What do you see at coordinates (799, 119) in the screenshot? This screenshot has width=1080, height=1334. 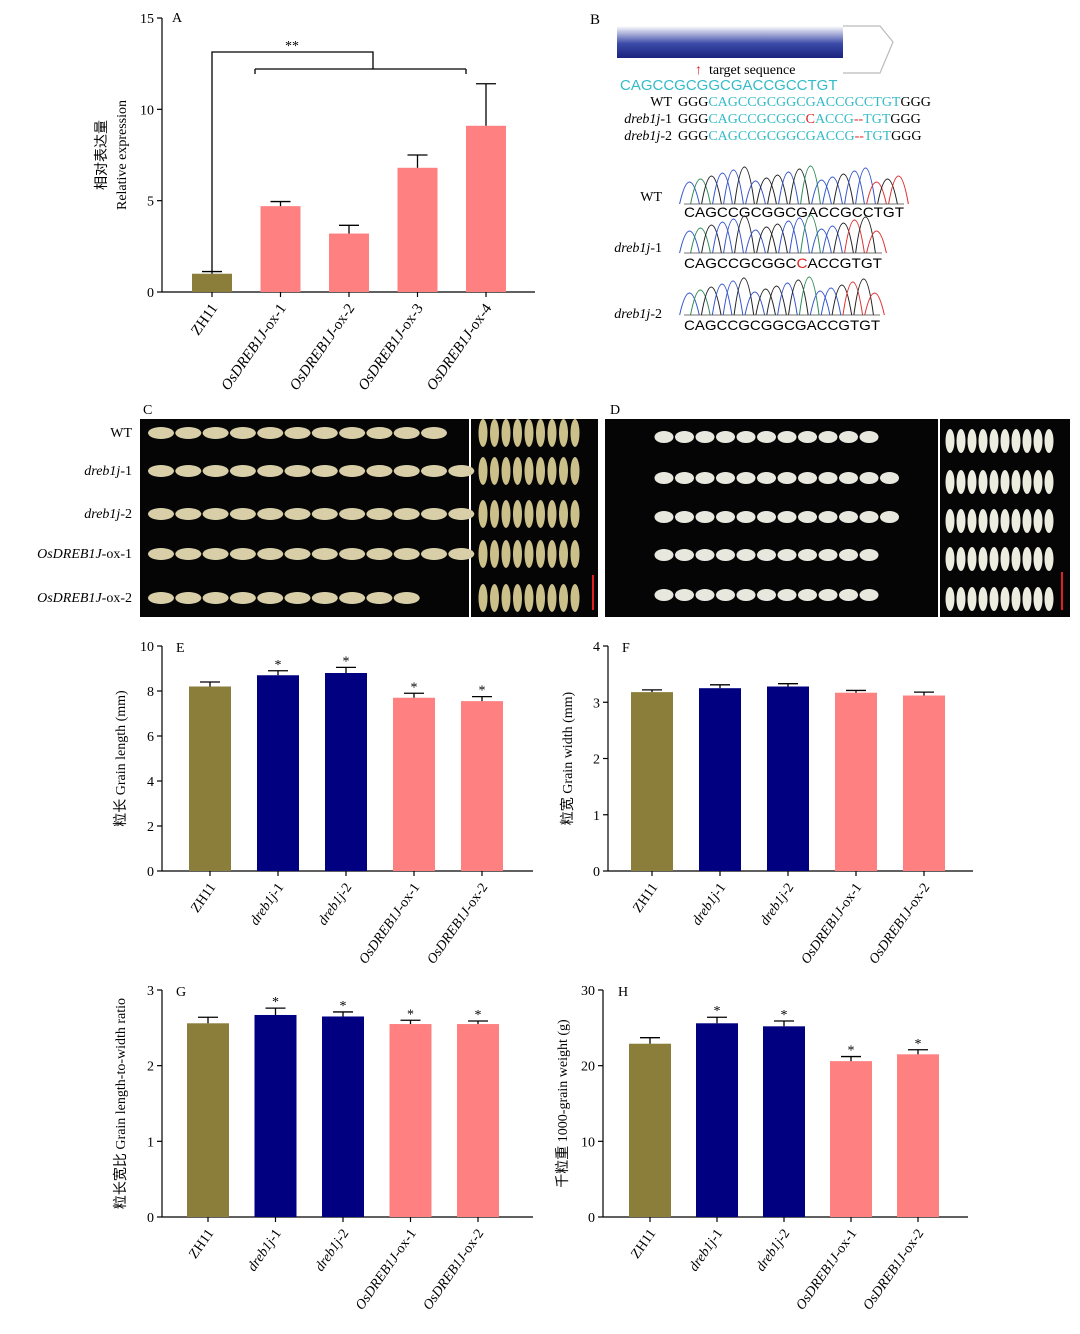 I see `alignment-seq: GGGCAGCCGCGGCCACCG--TGTGGG` at bounding box center [799, 119].